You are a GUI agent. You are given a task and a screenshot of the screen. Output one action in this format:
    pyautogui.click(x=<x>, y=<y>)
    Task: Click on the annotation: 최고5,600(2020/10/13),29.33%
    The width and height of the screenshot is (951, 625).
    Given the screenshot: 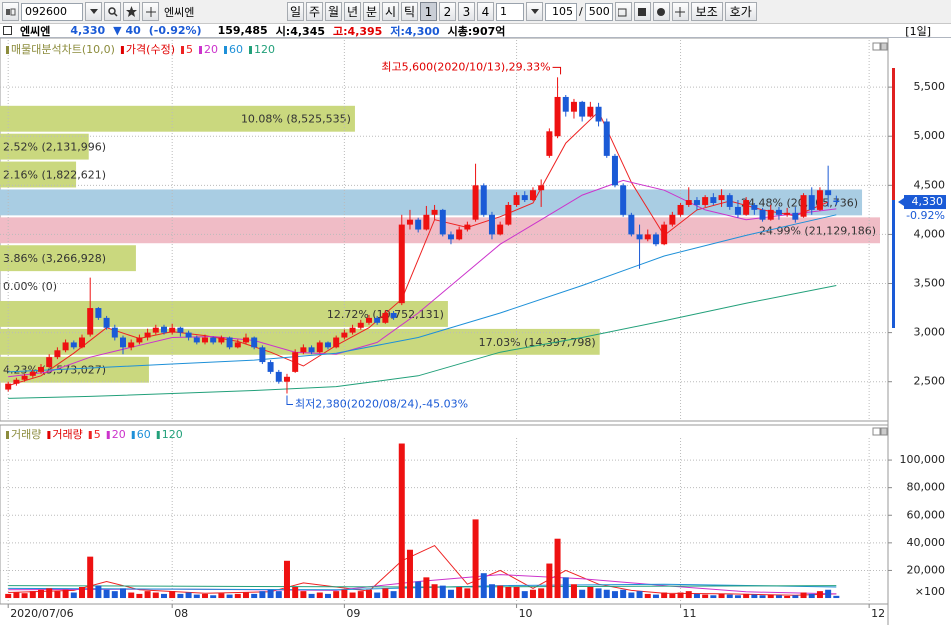 What is the action you would take?
    pyautogui.click(x=465, y=66)
    